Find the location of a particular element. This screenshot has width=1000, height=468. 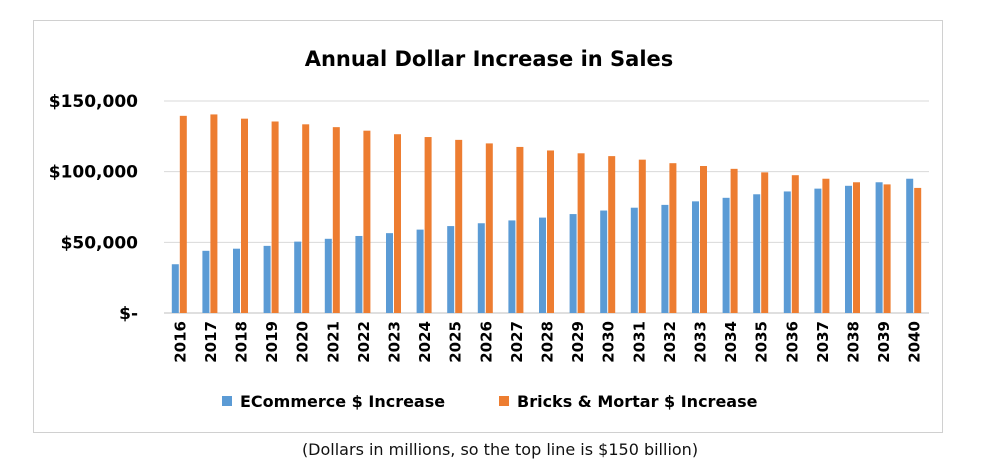

x-tick-label: 2028 is located at coordinates (548, 342).